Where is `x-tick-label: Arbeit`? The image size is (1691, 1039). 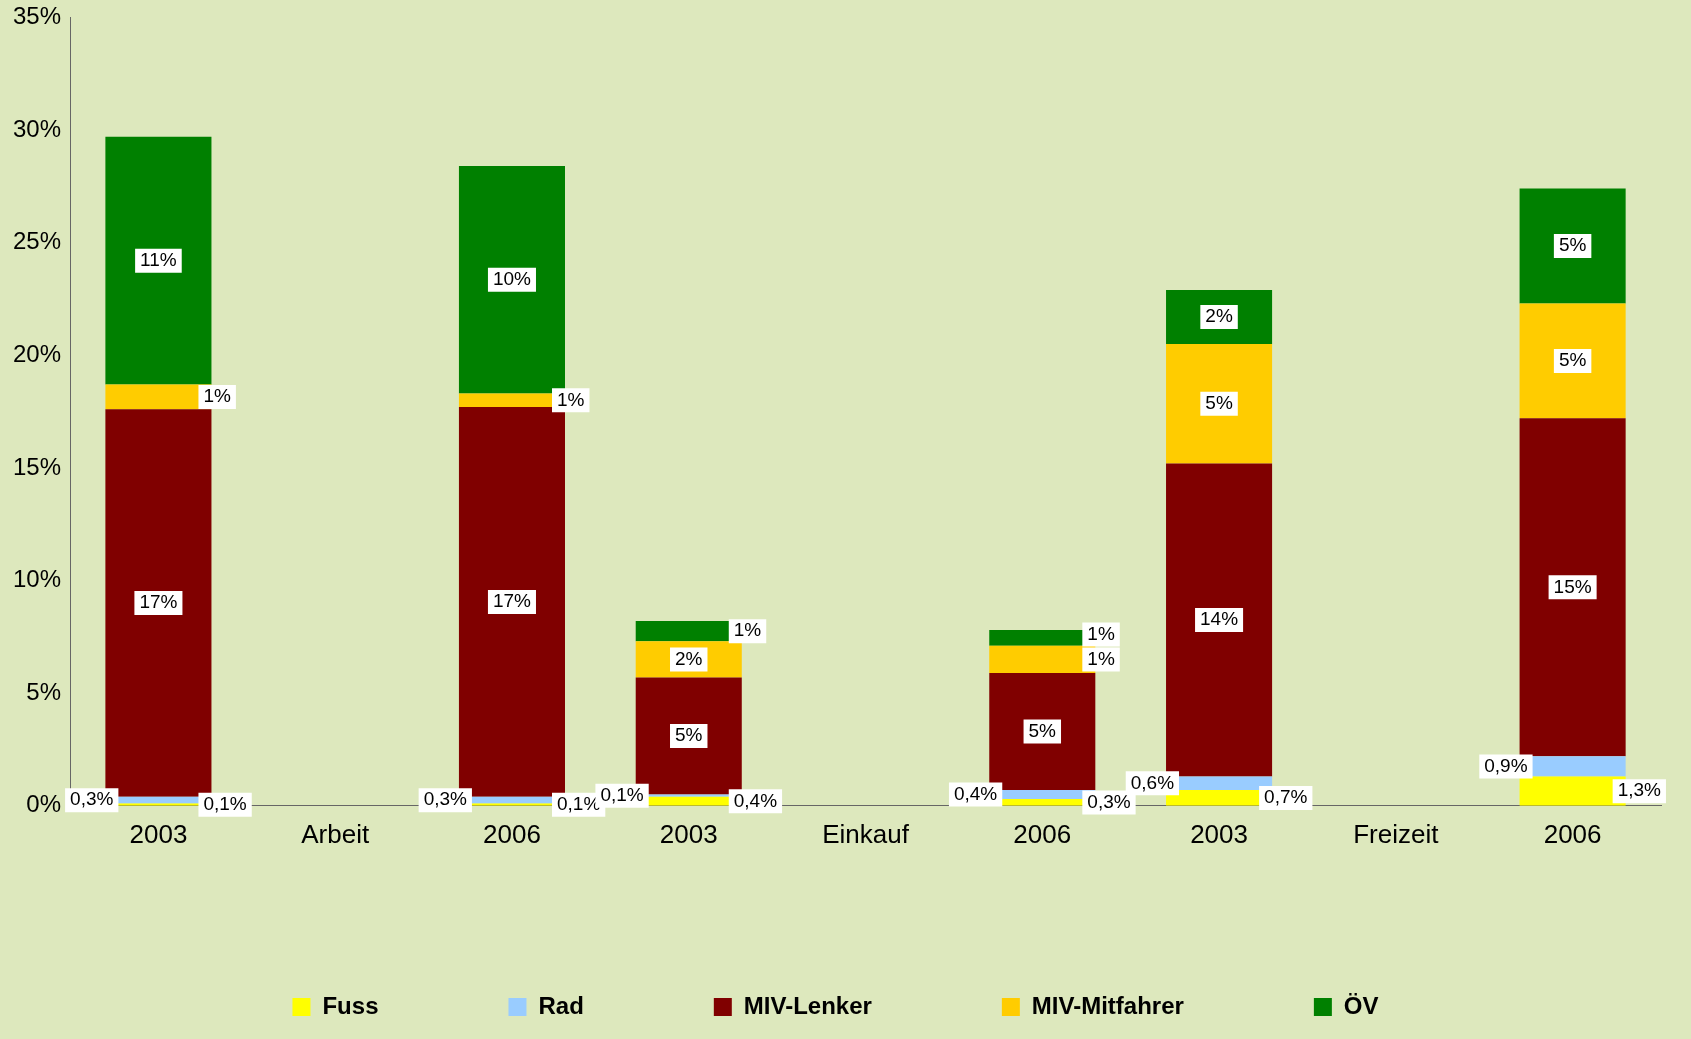 x-tick-label: Arbeit is located at coordinates (335, 833).